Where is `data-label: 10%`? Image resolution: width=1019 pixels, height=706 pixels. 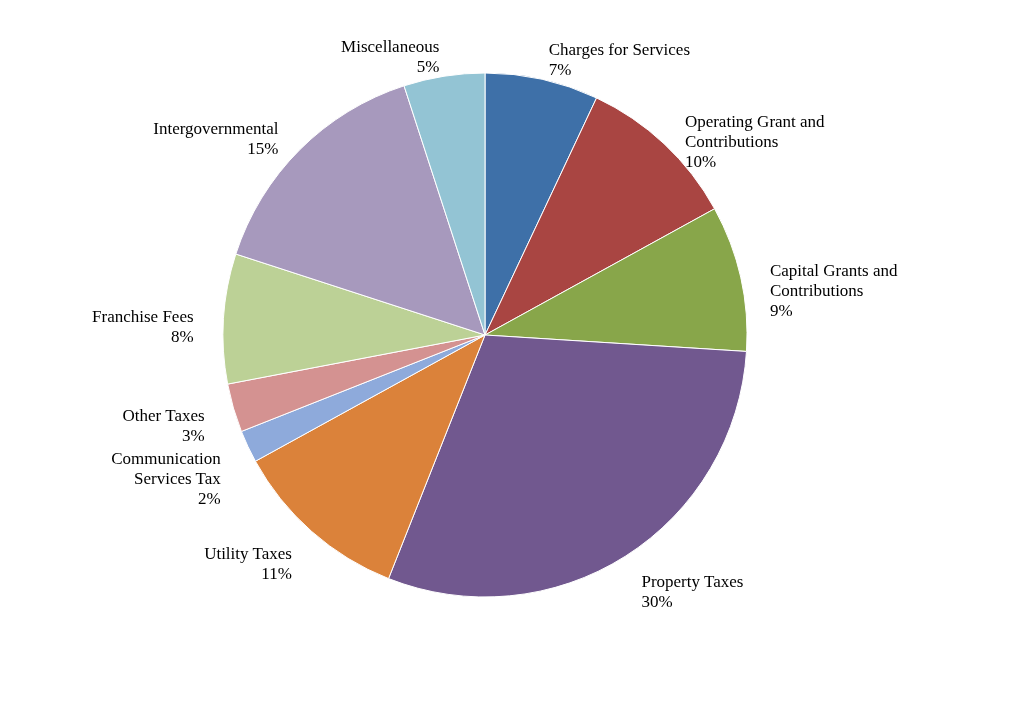
data-label: 10% is located at coordinates (700, 162).